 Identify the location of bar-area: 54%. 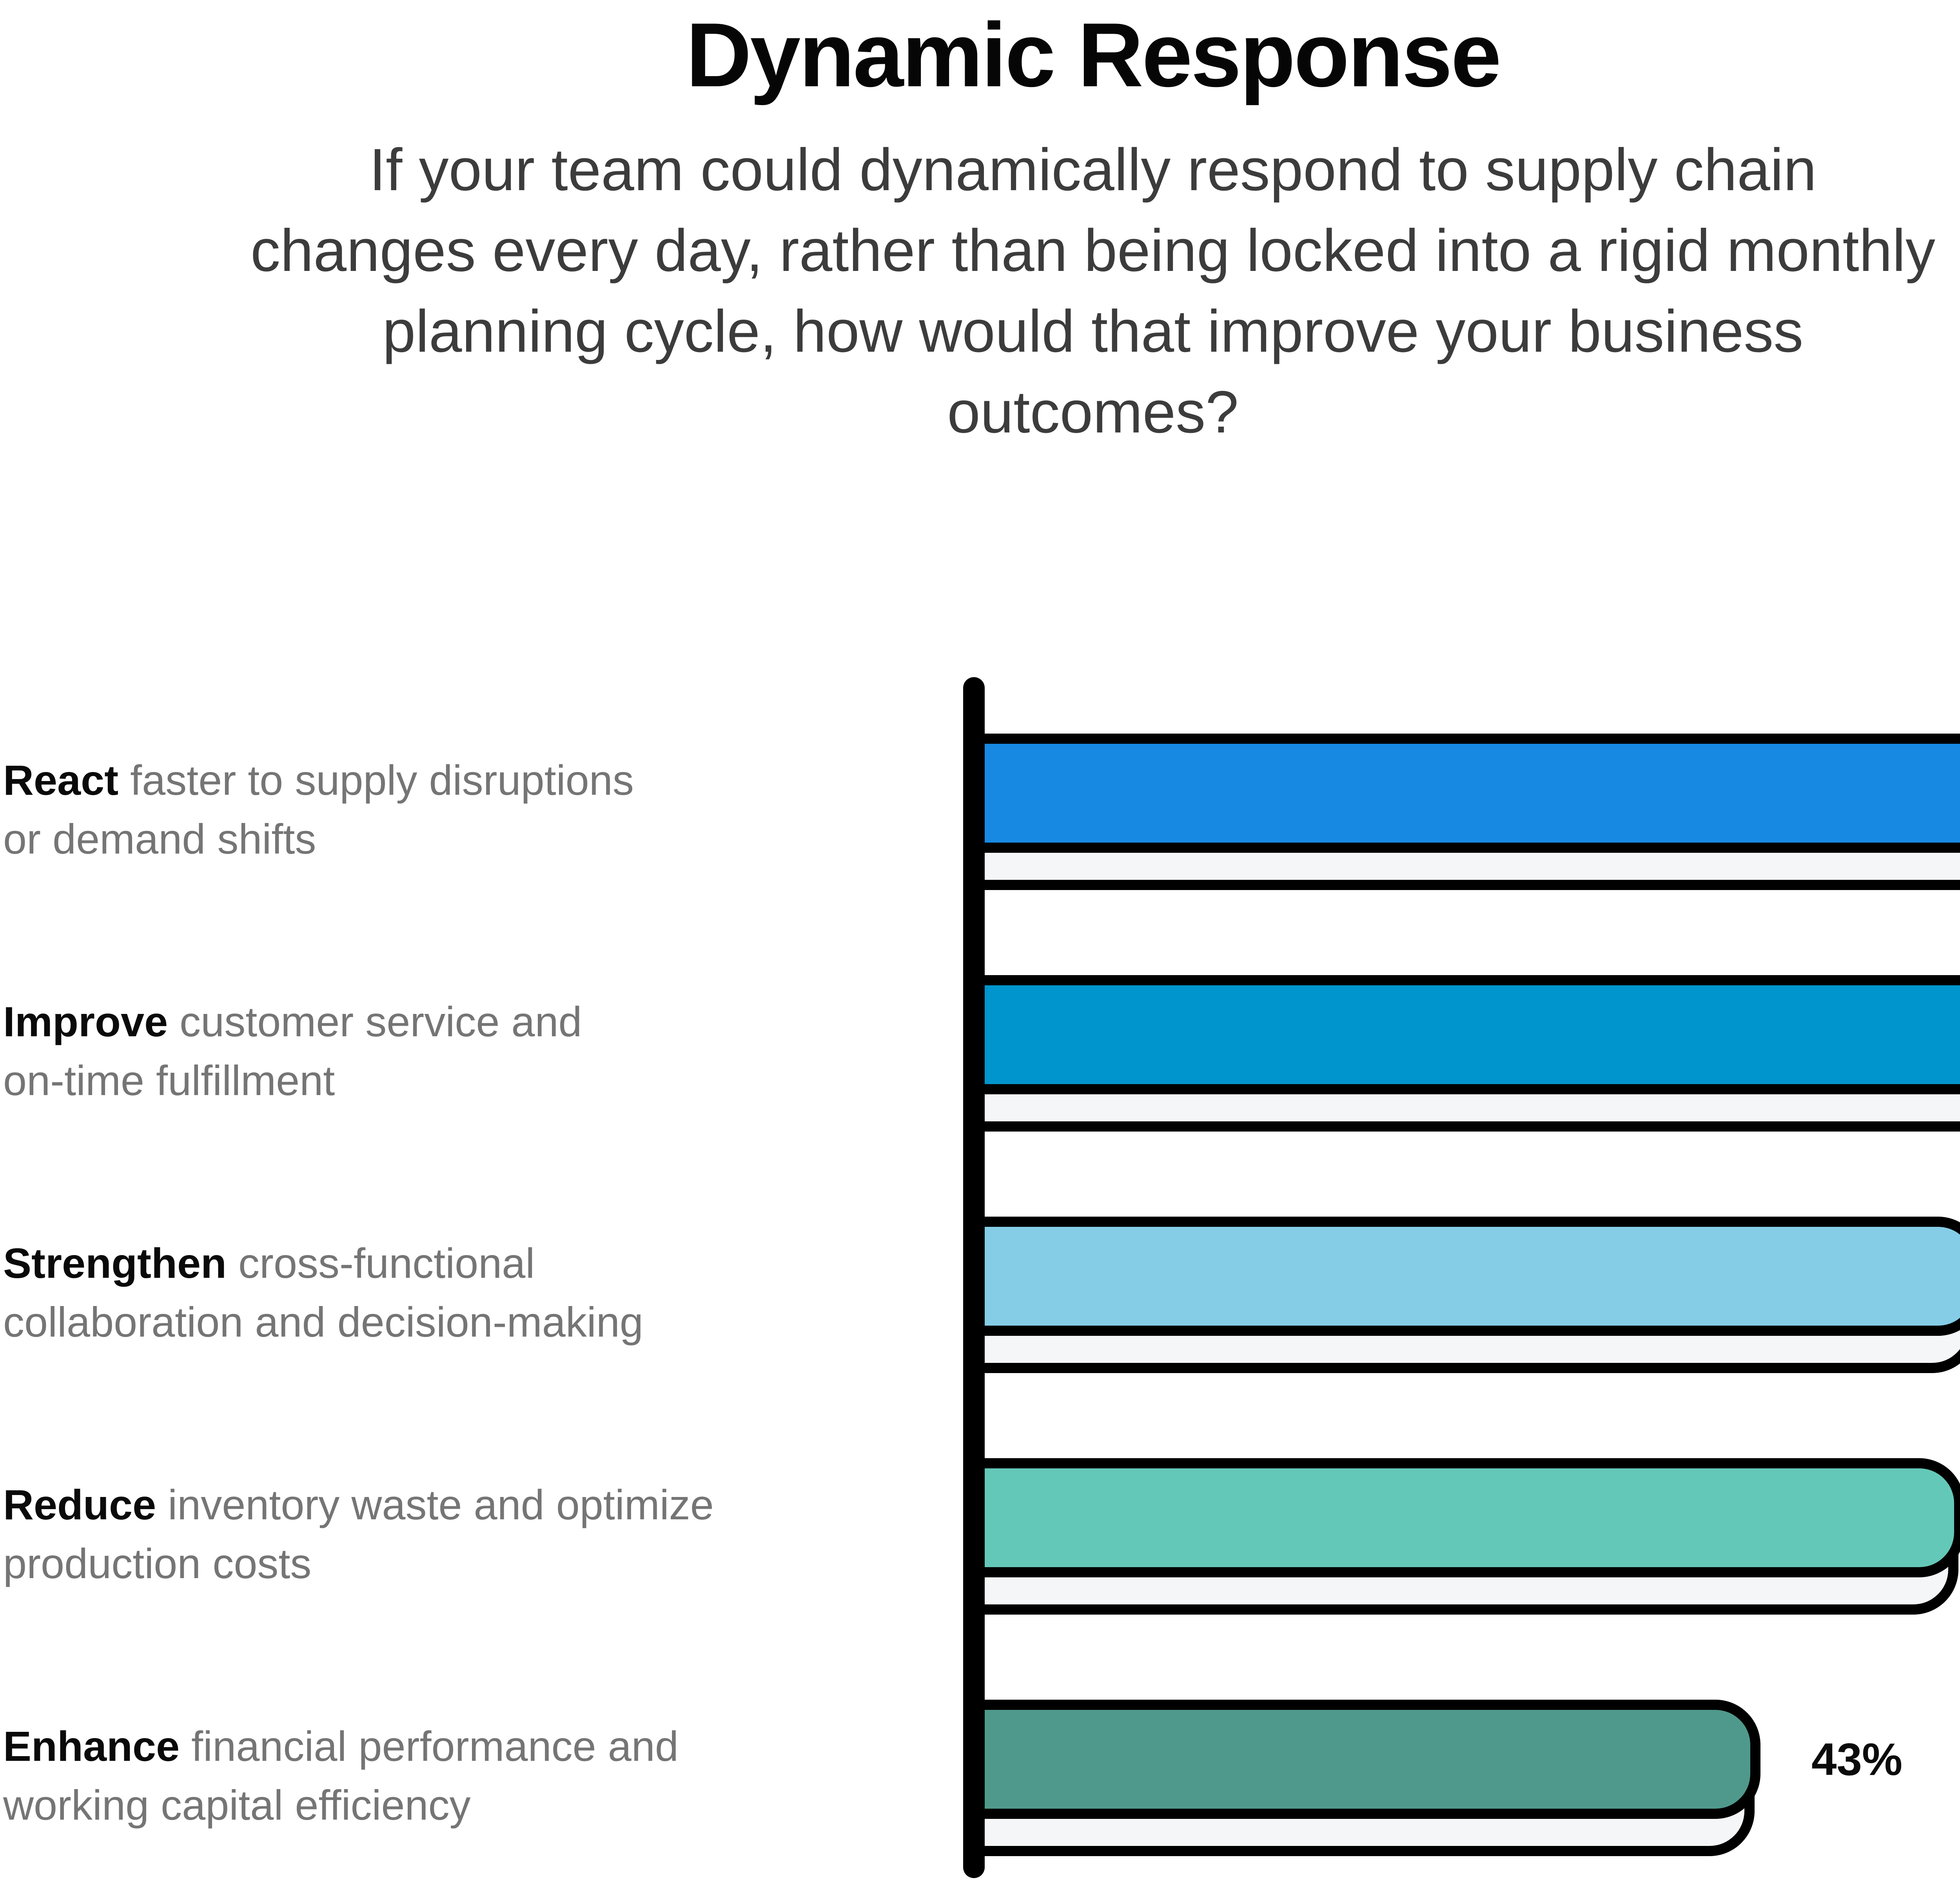
(1461, 1536).